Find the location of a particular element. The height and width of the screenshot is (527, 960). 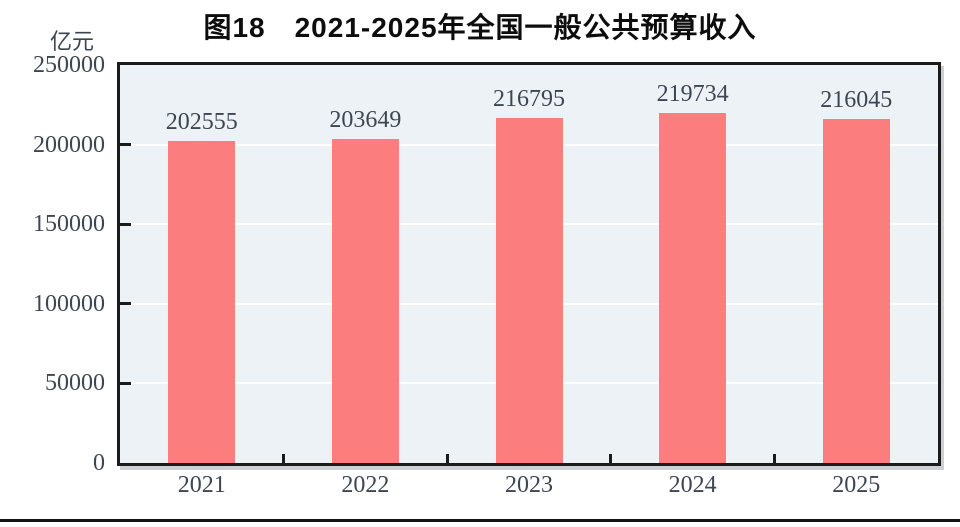

y-axis-tick-label: 200000 is located at coordinates (69, 144).